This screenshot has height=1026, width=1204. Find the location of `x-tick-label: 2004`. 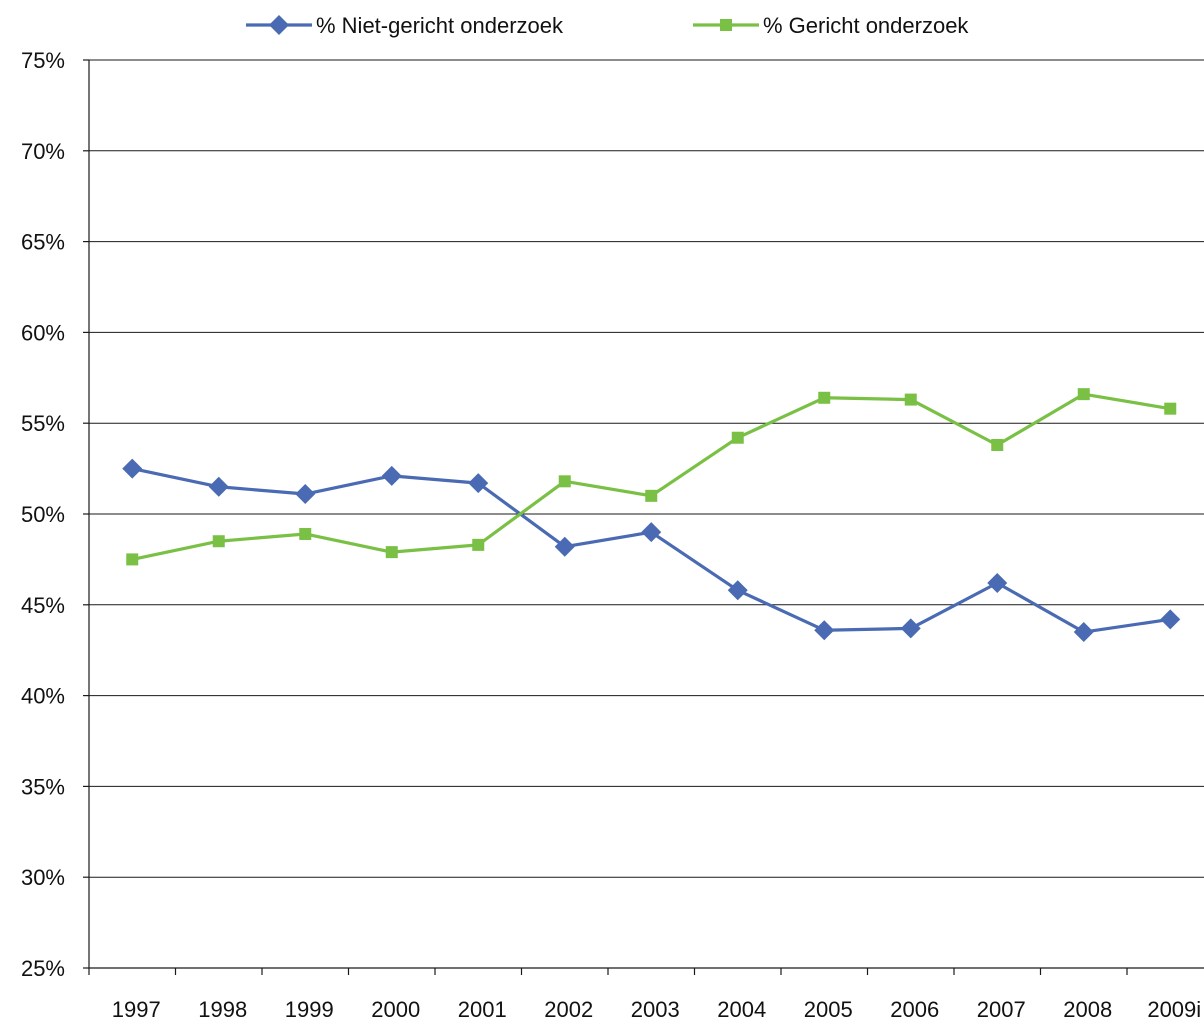

x-tick-label: 2004 is located at coordinates (741, 1009).